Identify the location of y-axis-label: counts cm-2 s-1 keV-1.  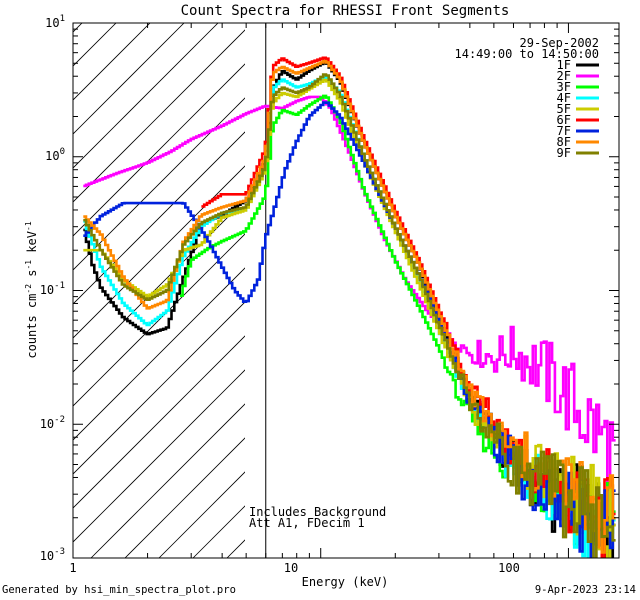
(31, 289).